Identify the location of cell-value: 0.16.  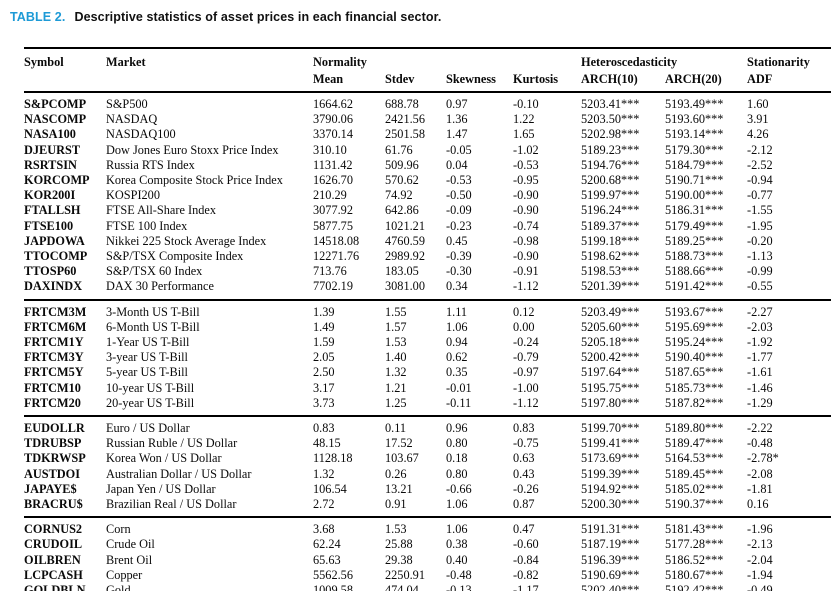
(758, 504).